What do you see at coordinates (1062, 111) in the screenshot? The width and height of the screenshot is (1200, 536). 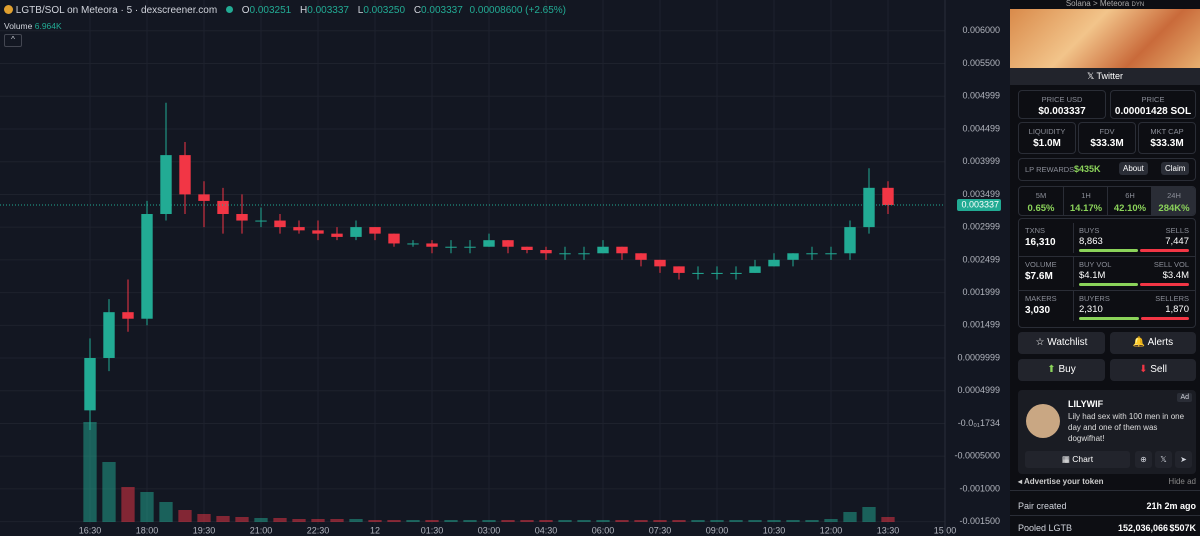 I see `value: $0.003337` at bounding box center [1062, 111].